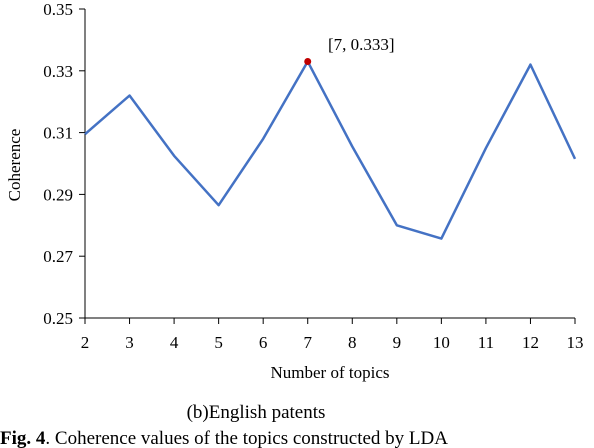 This screenshot has height=448, width=594. Describe the element at coordinates (263, 342) in the screenshot. I see `x-tick-label: 6` at that location.